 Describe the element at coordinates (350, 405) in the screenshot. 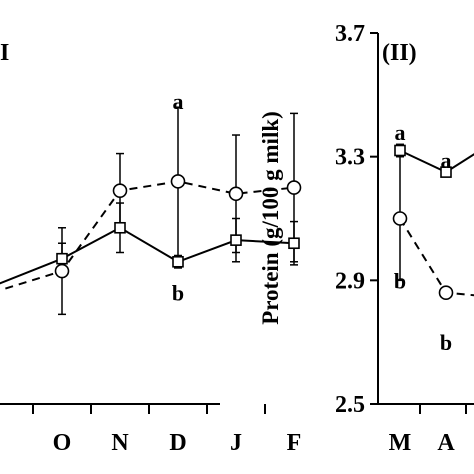

I see `y-tick-label: 2.5` at that location.